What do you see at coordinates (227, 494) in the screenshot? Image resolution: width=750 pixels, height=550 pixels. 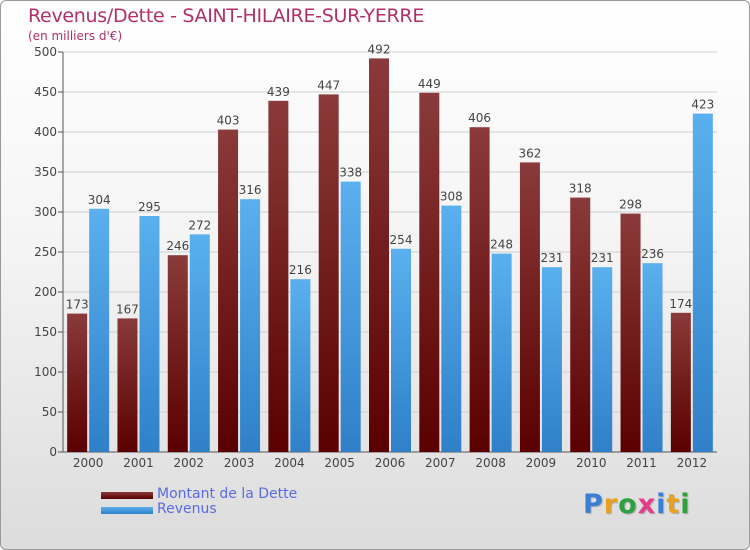 I see `legend-label-dette: Montant de la Dette` at bounding box center [227, 494].